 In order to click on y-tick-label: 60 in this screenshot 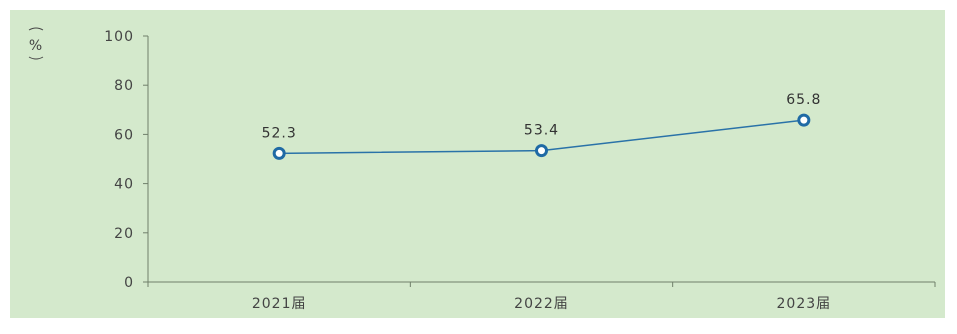, I will do `click(124, 135)`.